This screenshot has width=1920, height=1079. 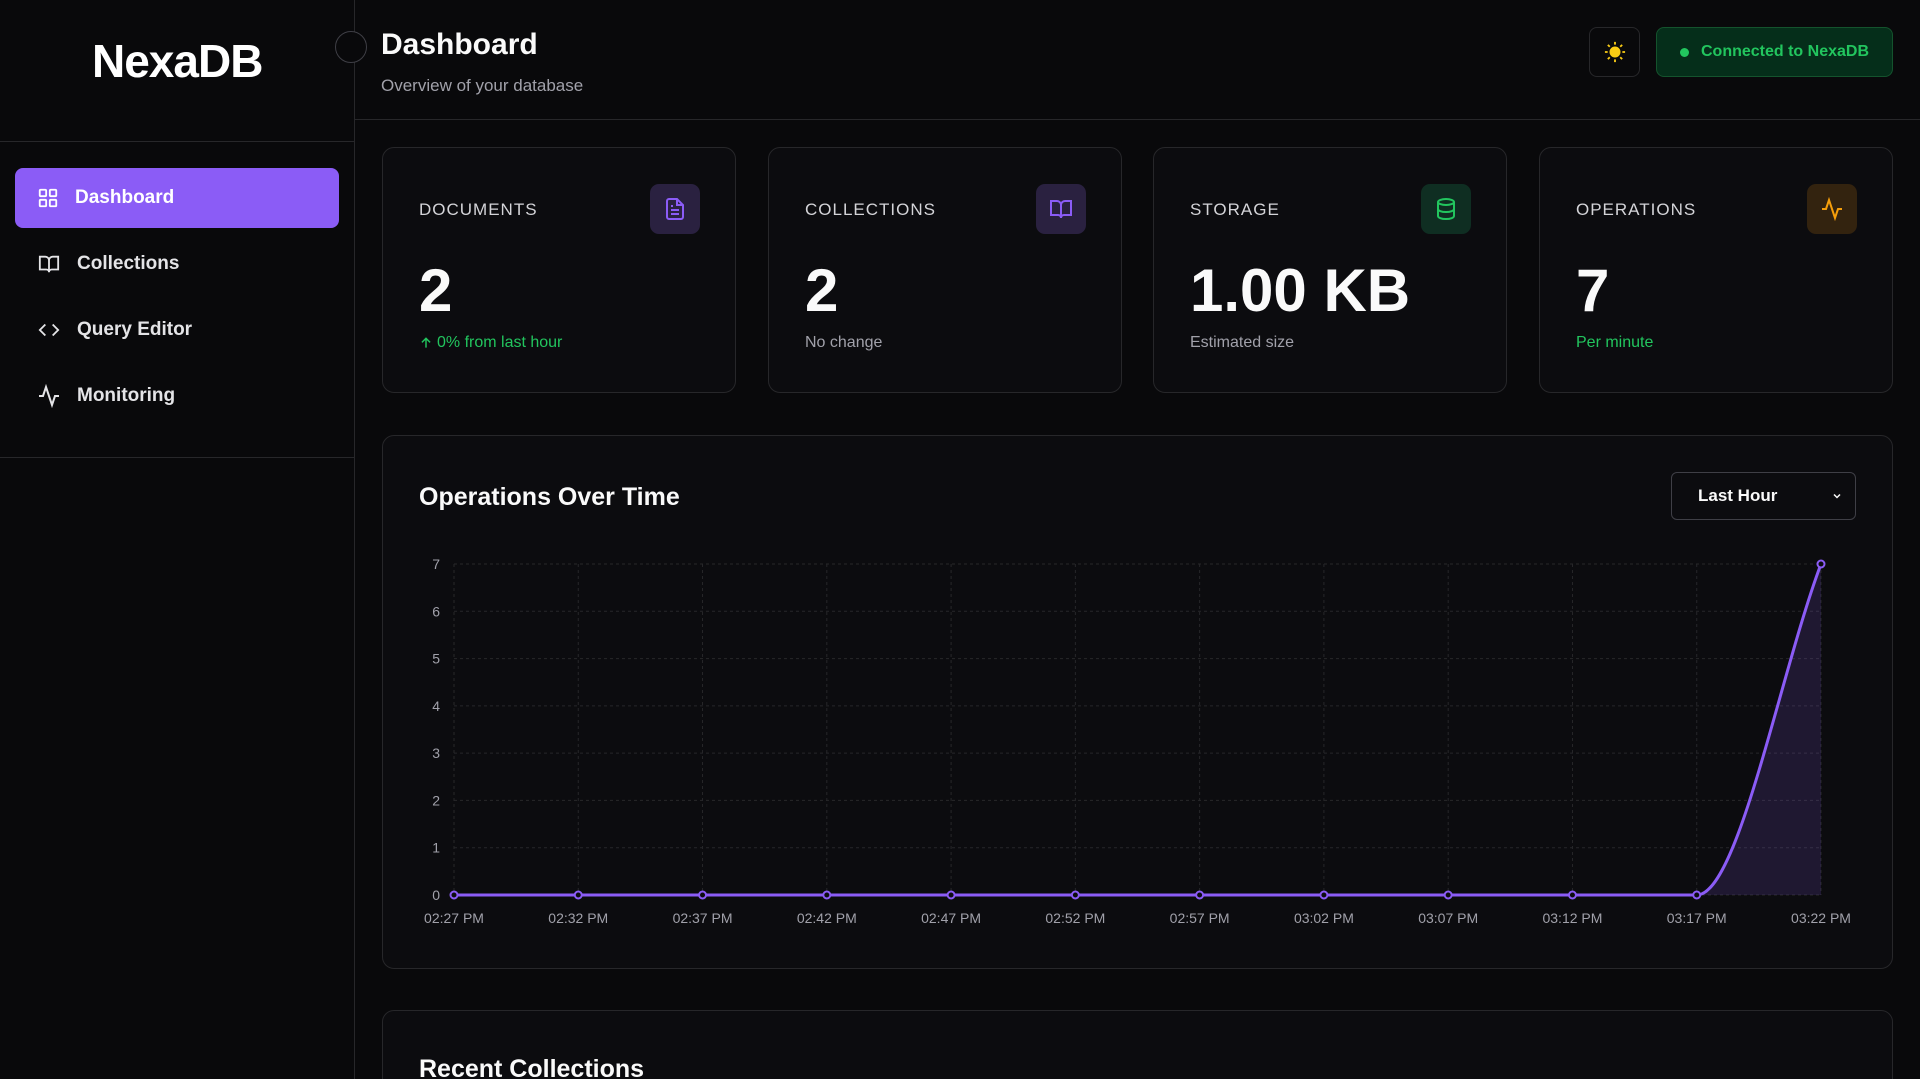 I want to click on recent-panel: Recent Collections, so click(x=1137, y=1044).